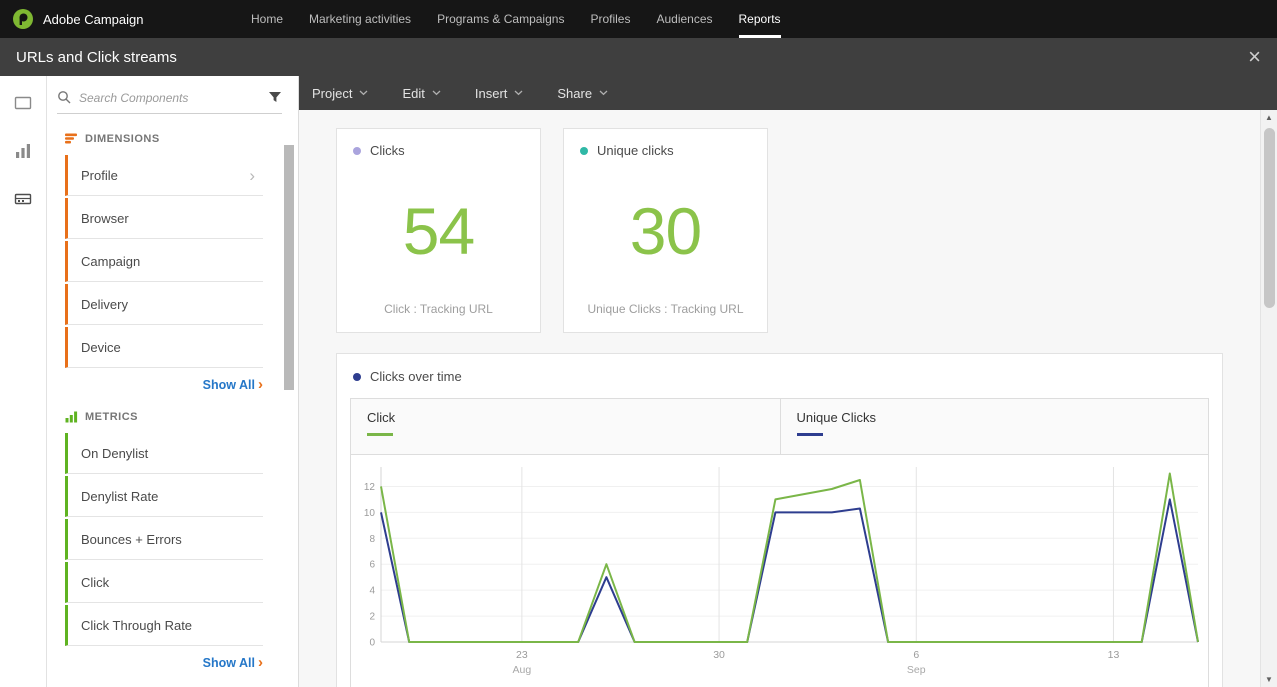 The image size is (1277, 687). What do you see at coordinates (522, 670) in the screenshot?
I see `svg-text: Aug` at bounding box center [522, 670].